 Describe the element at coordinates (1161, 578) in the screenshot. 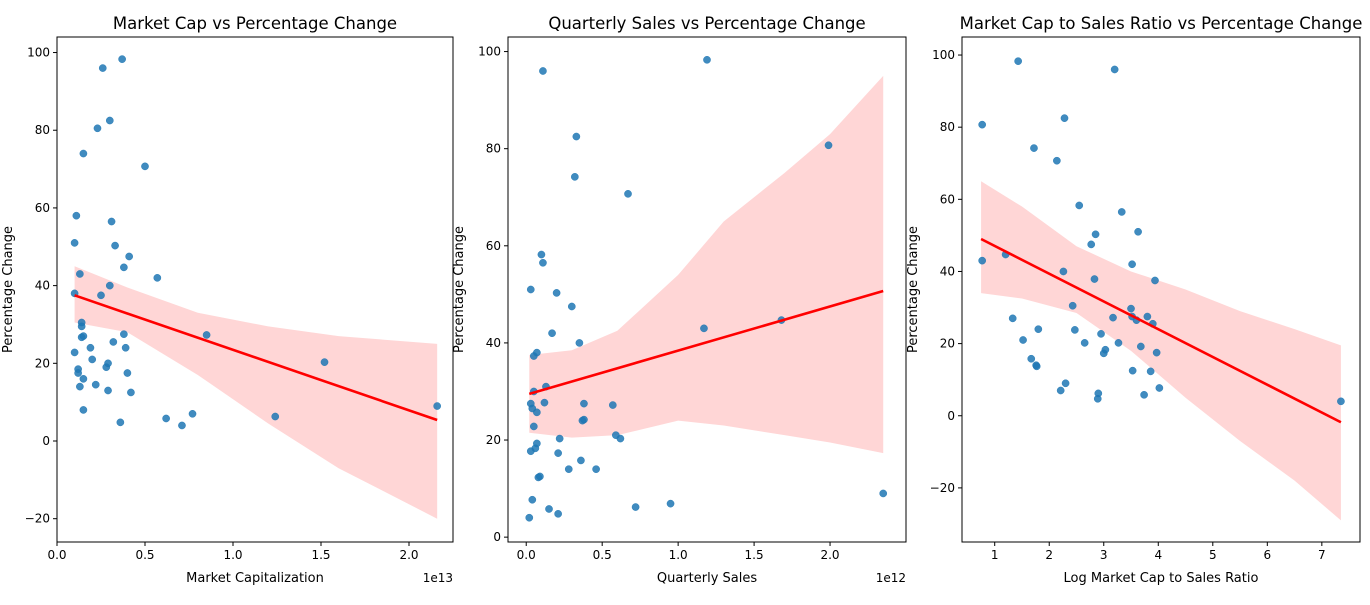

I see `x-axis-label: Log Market Cap to Sales Ratio` at that location.